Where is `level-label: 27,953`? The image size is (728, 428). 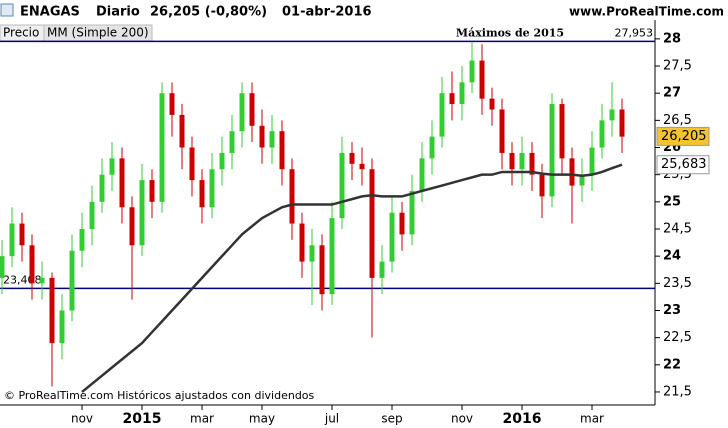 level-label: 27,953 is located at coordinates (634, 32).